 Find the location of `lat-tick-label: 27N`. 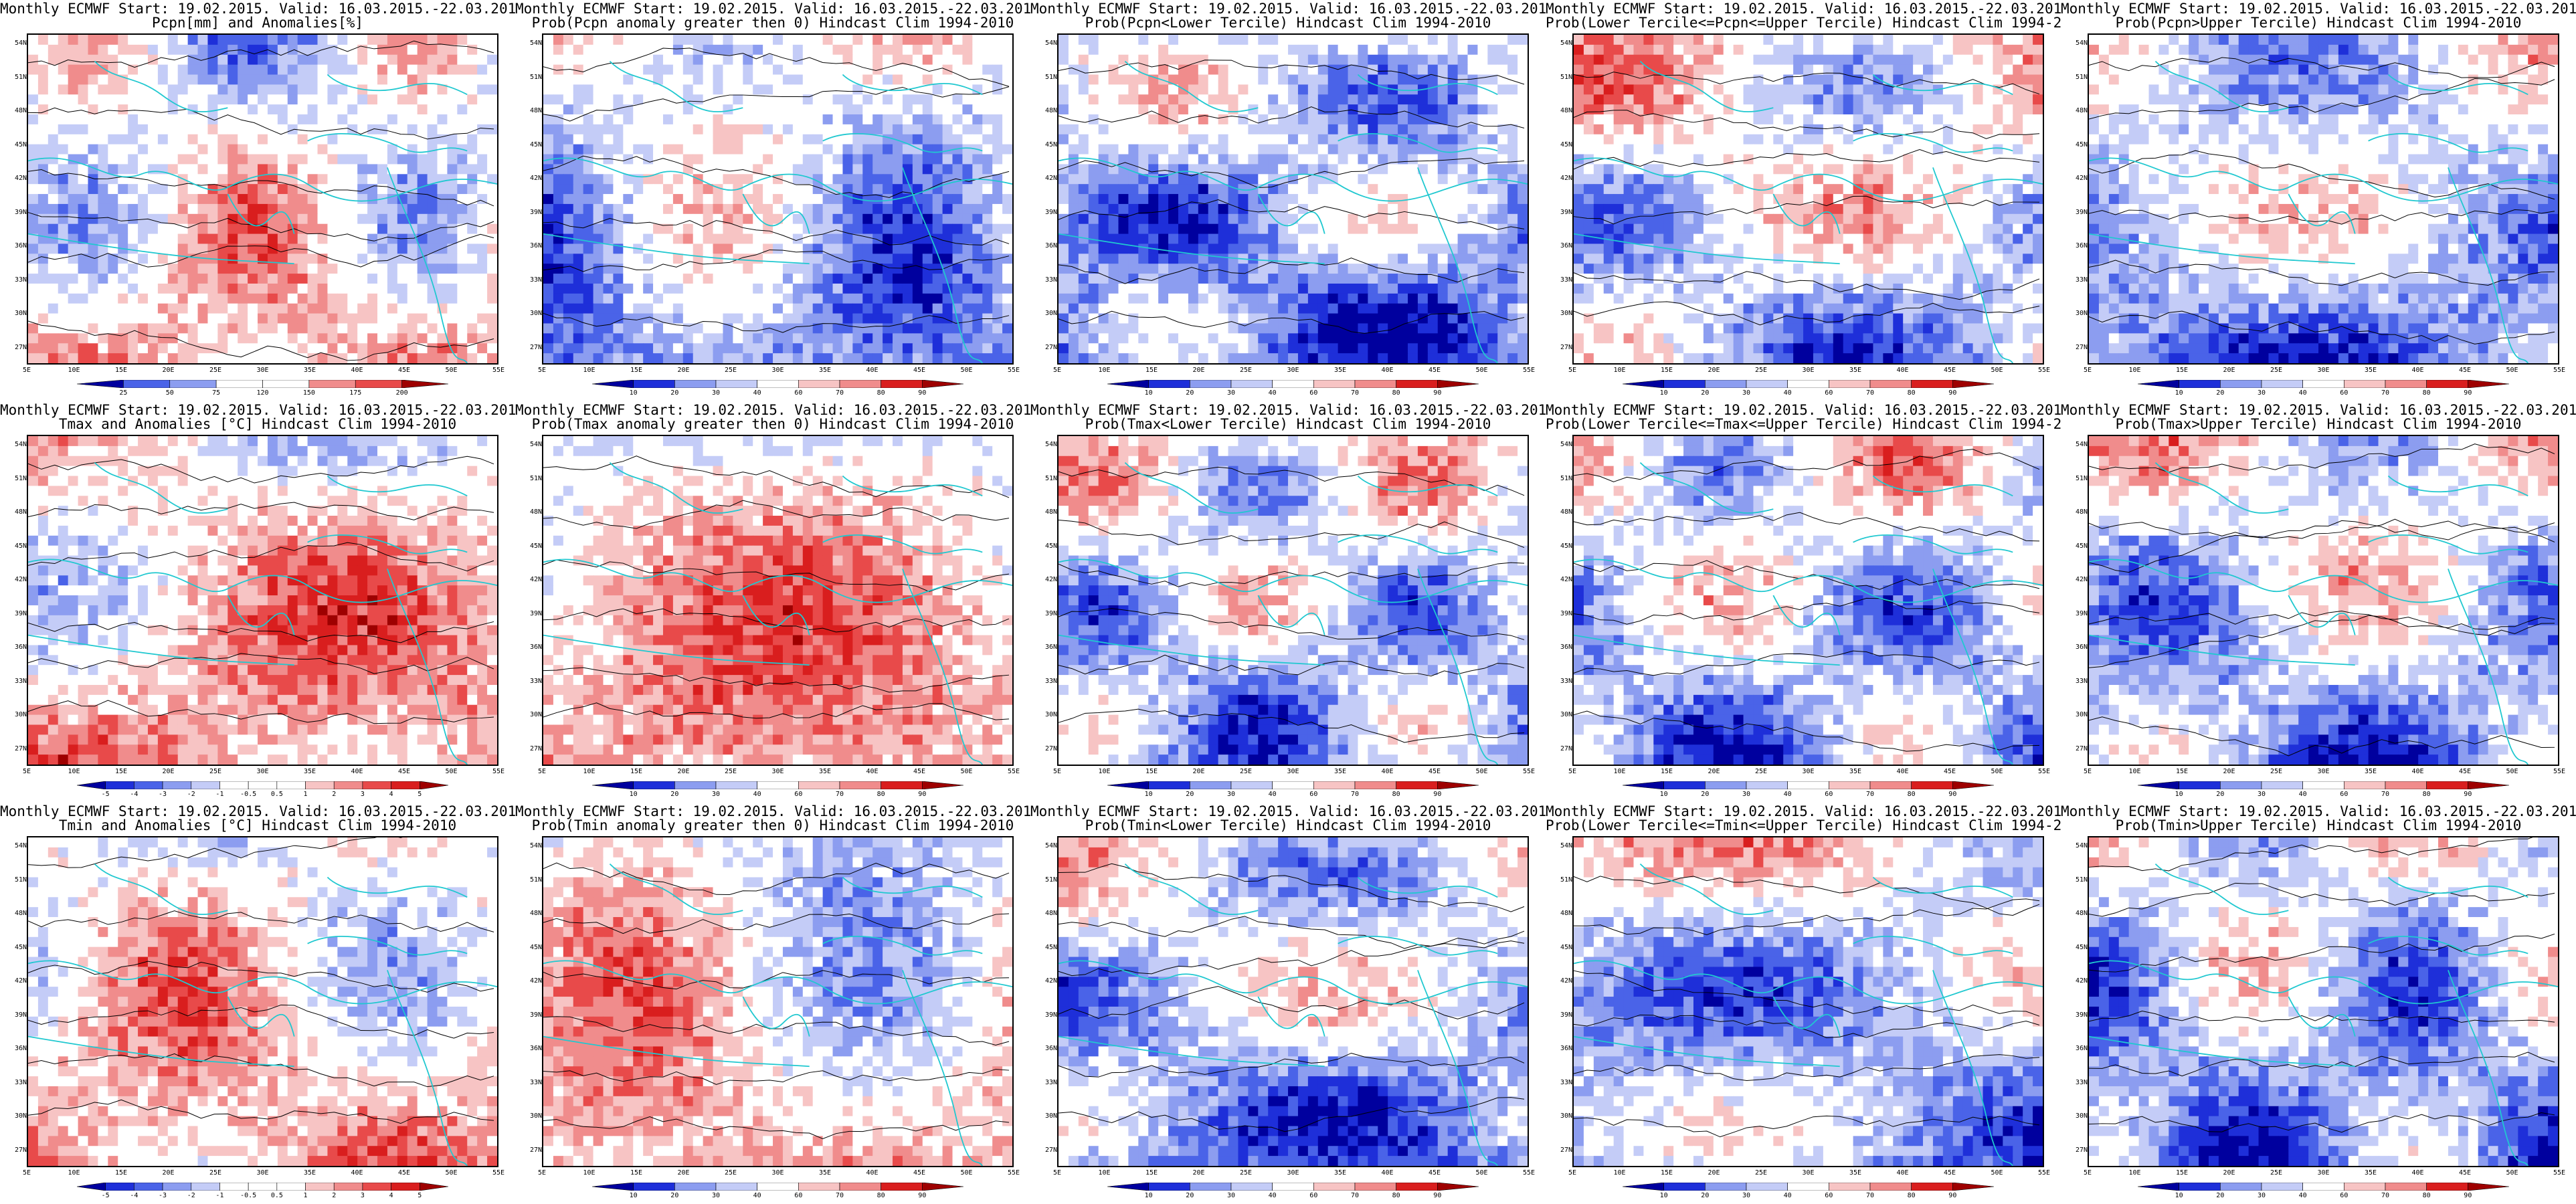

lat-tick-label: 27N is located at coordinates (2079, 748).